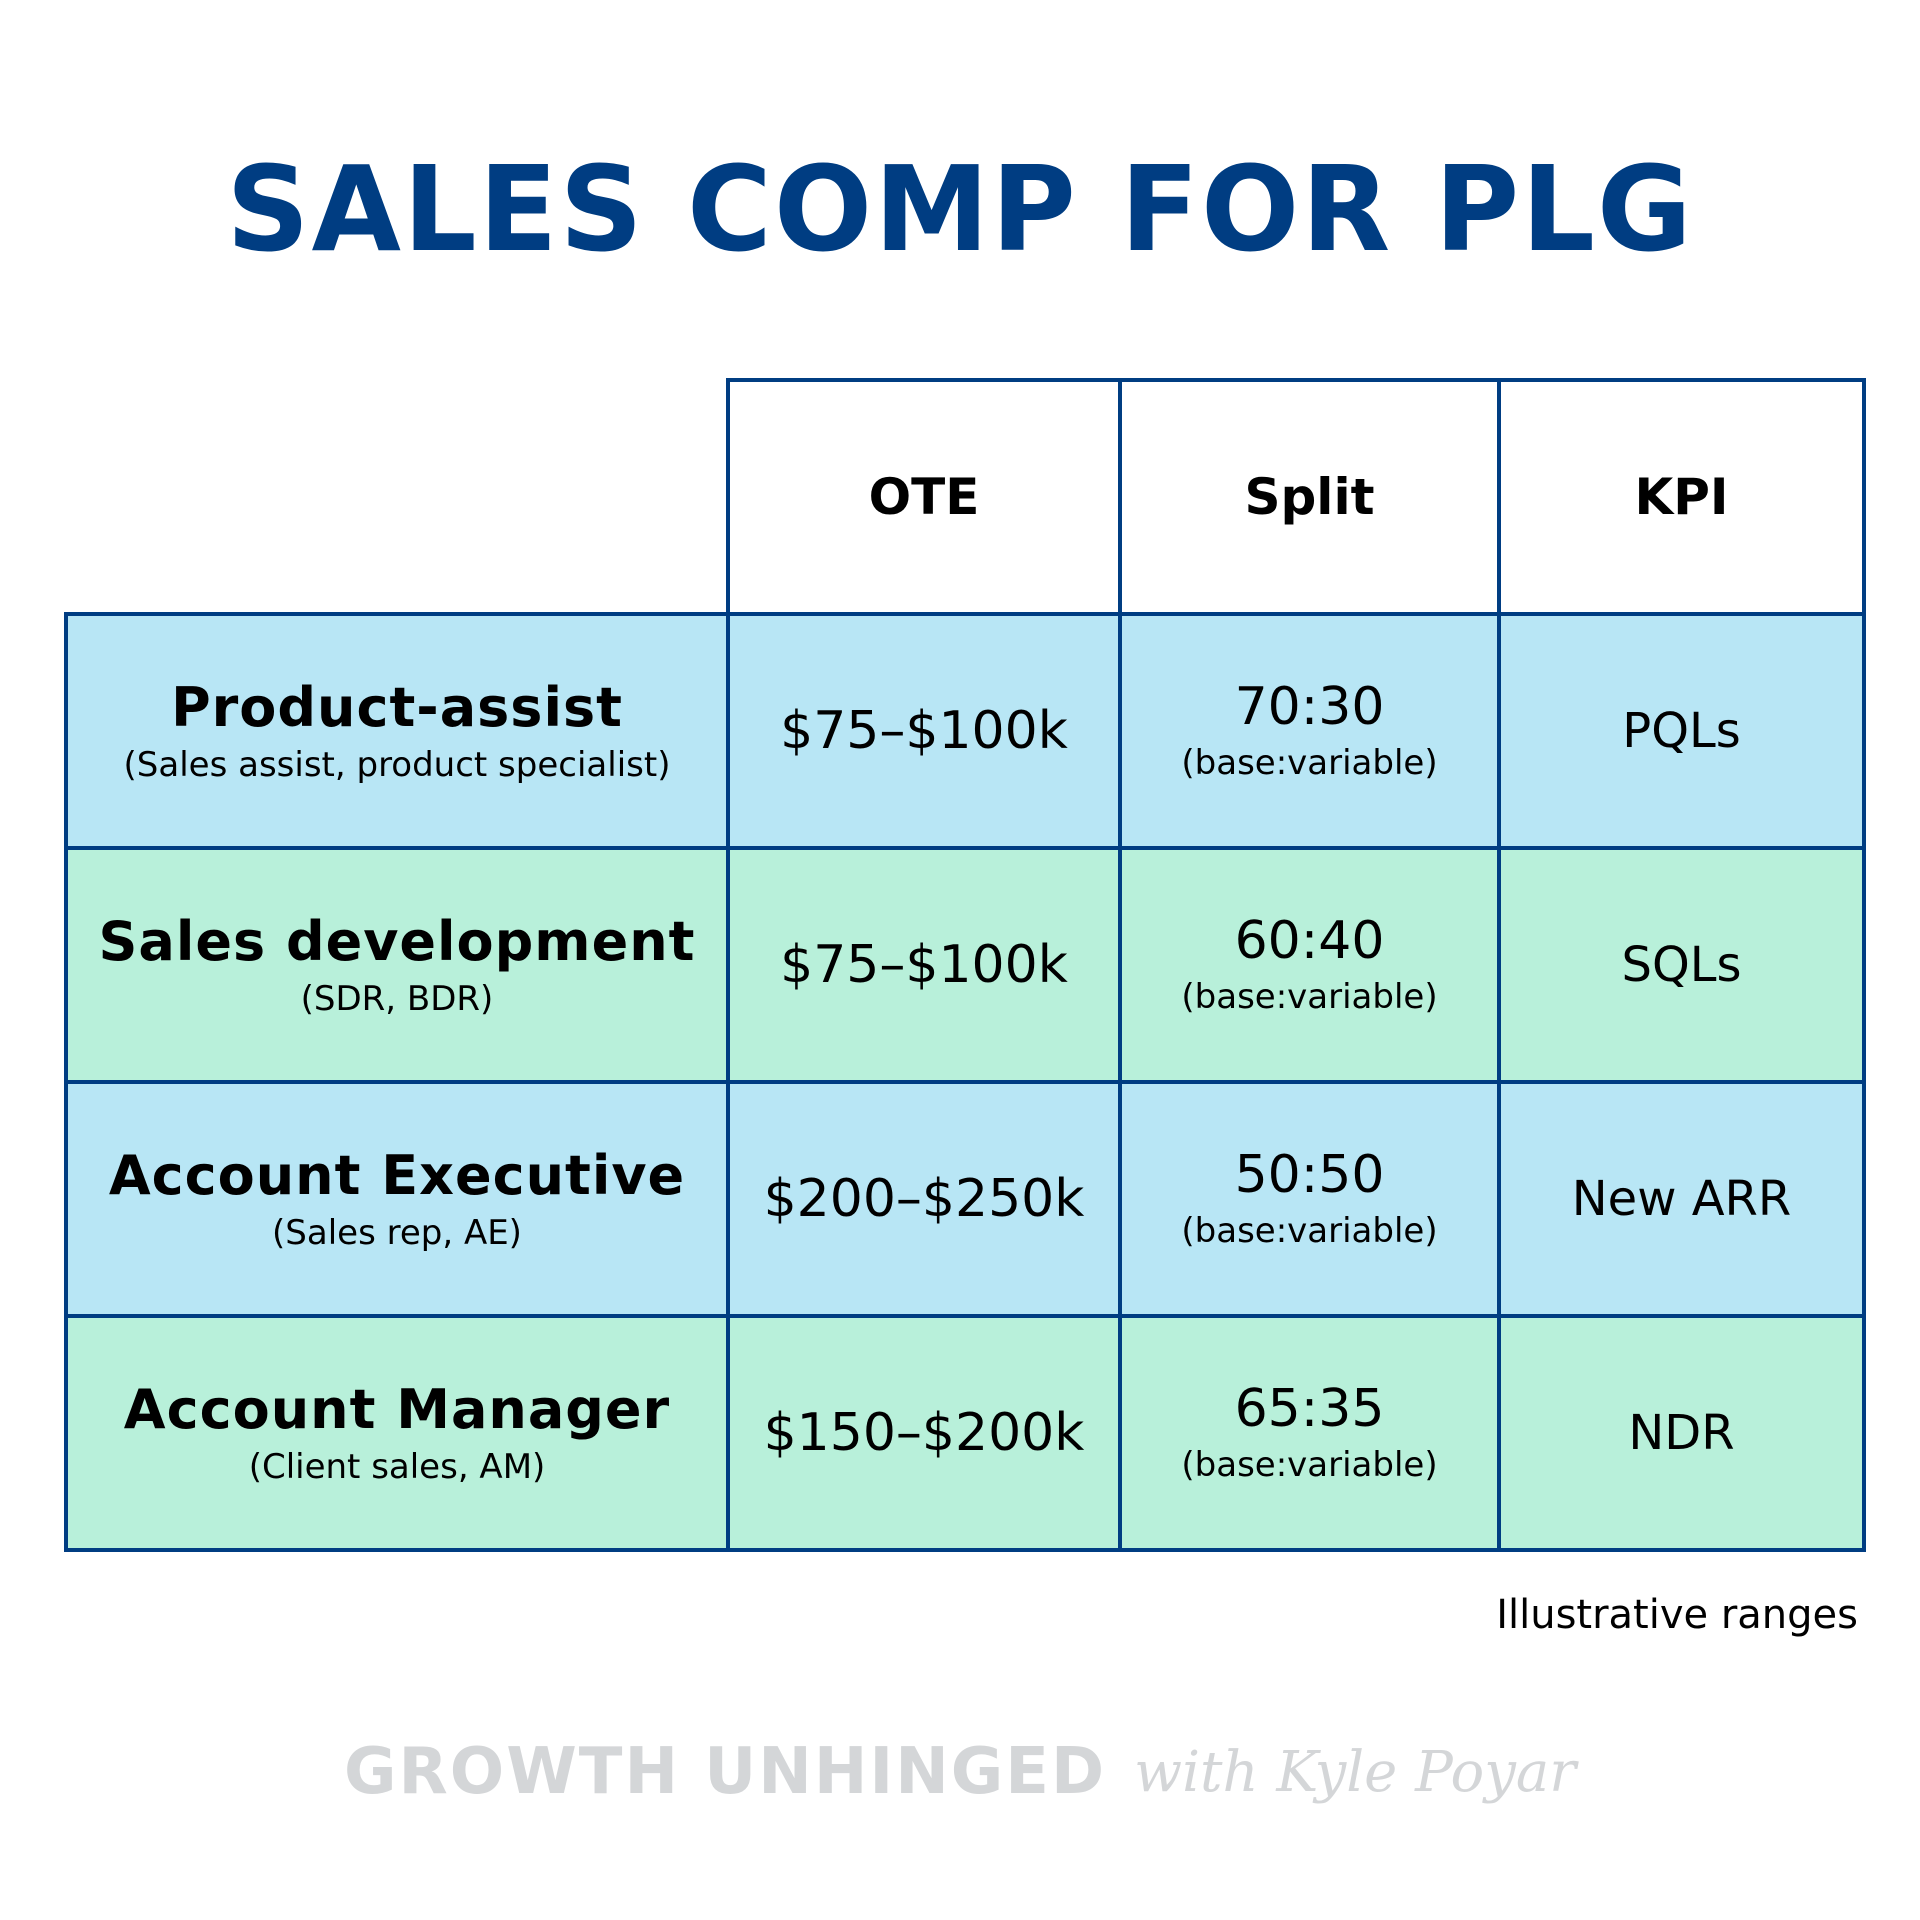  What do you see at coordinates (397, 999) in the screenshot?
I see `role-subtitle: (SDR, BDR)` at bounding box center [397, 999].